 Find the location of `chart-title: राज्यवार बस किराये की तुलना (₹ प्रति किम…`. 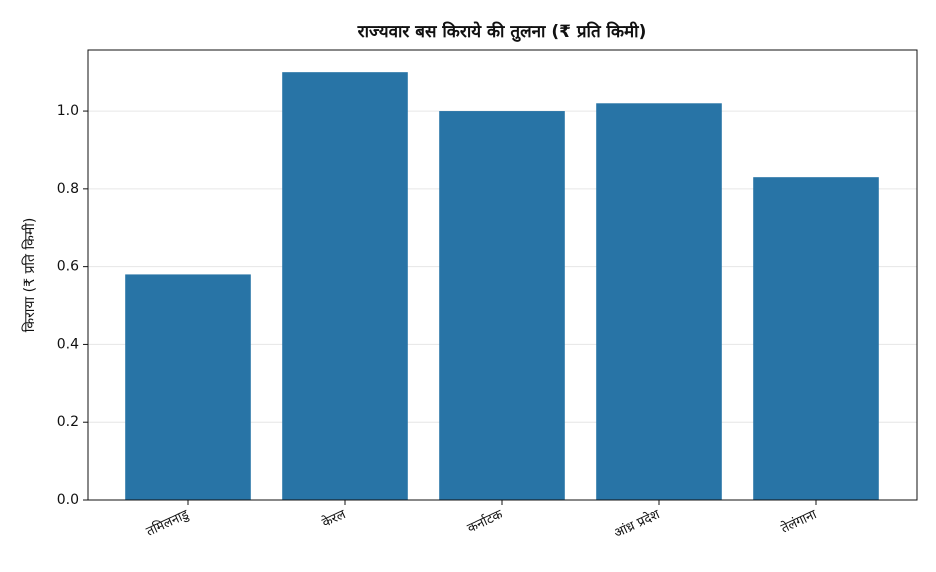

chart-title: राज्यवार बस किराये की तुलना (₹ प्रति किम… is located at coordinates (502, 31).